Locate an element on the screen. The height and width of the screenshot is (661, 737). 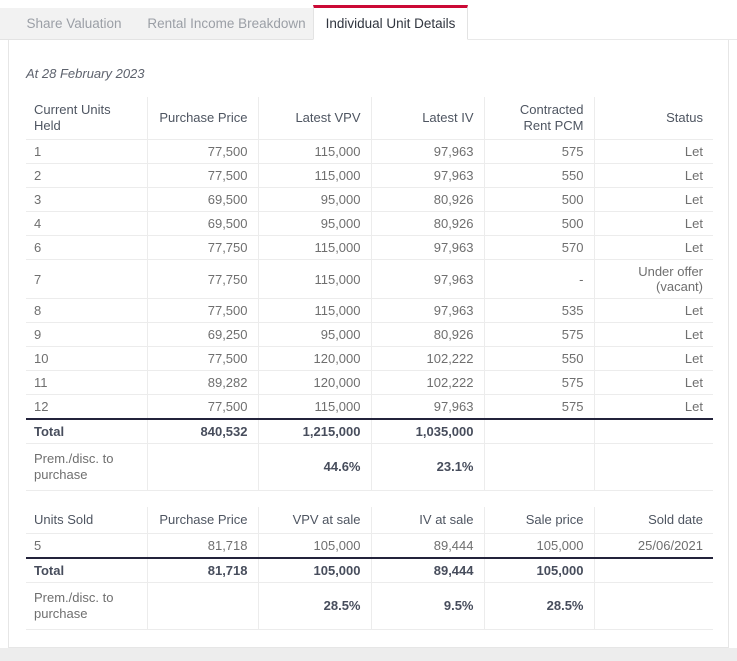
tab-share-valuation: Share Valuation is located at coordinates (74, 24).